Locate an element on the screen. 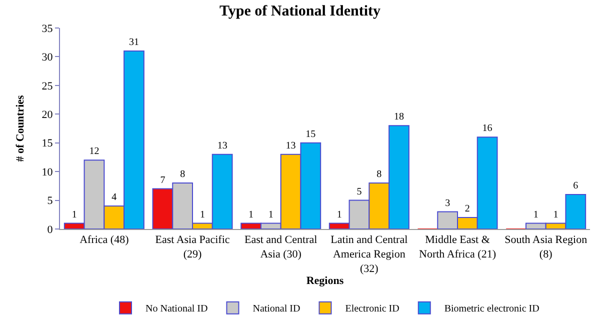 The width and height of the screenshot is (600, 332). x-tick-label: Africa (48) is located at coordinates (105, 240).